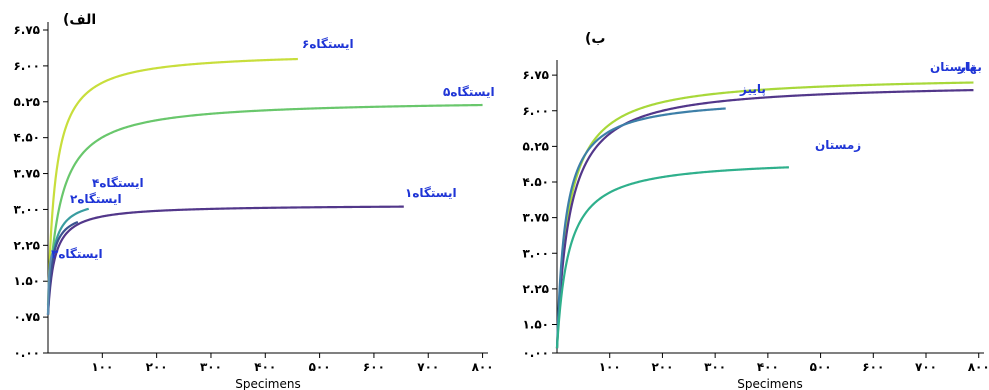 This screenshot has height=390, width=989. I want to click on series-label: ایستگاه۴, so click(118, 183).